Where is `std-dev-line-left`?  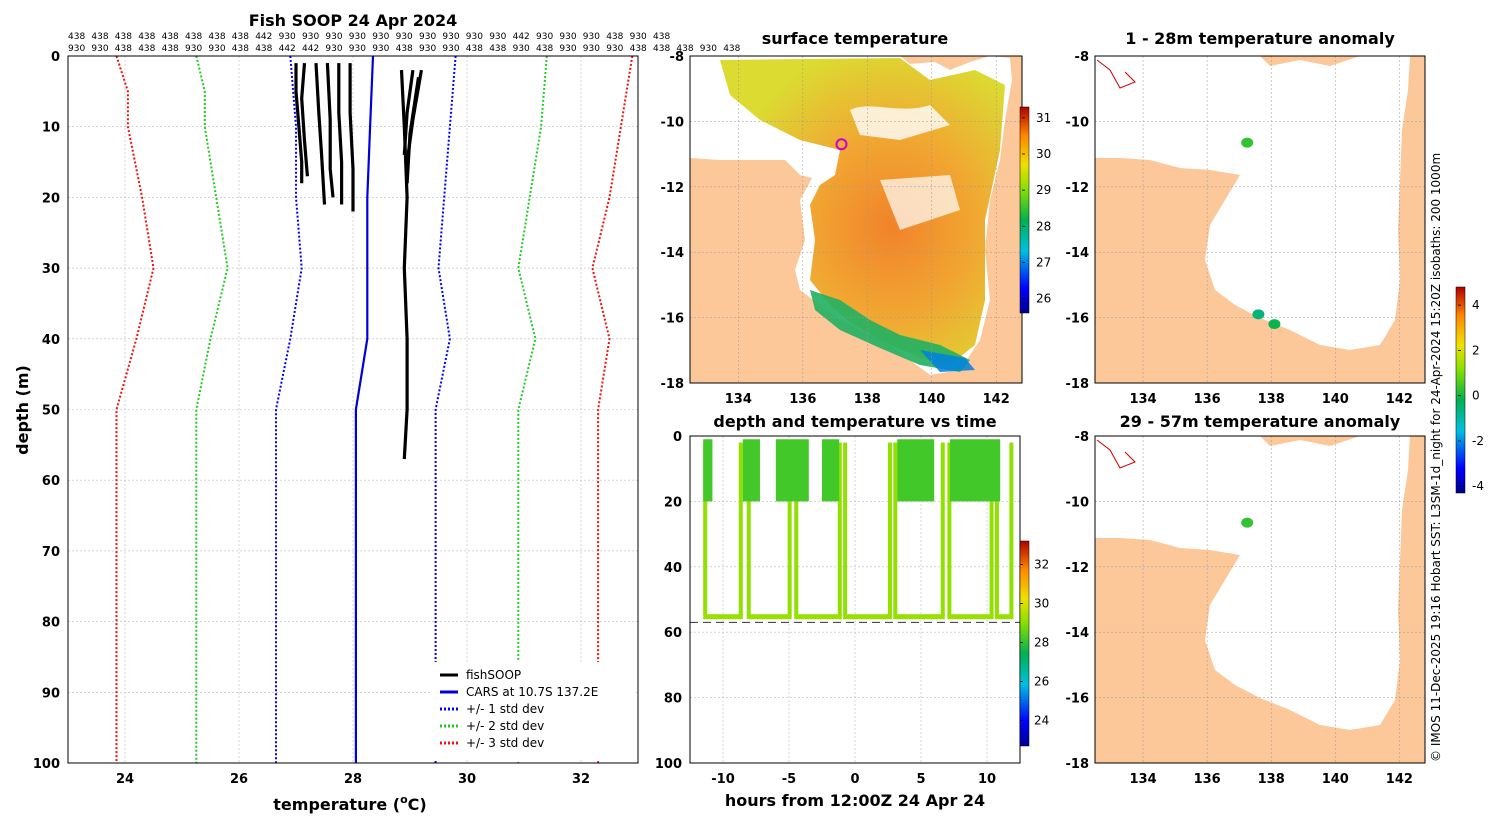 std-dev-line-left is located at coordinates (135, 409).